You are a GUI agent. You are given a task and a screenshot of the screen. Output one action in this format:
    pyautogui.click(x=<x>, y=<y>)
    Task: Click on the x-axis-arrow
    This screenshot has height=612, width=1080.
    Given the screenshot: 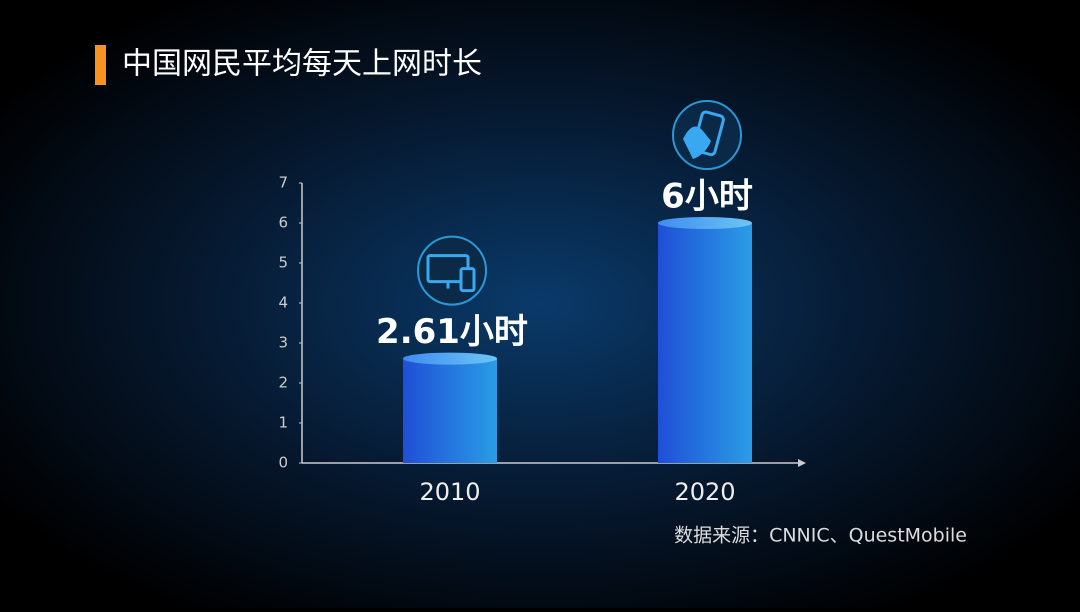 What is the action you would take?
    pyautogui.click(x=802, y=463)
    